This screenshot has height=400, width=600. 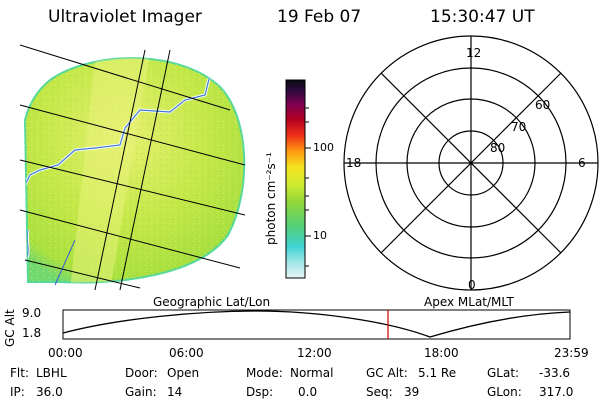 I want to click on gc-alt-axis-label: GC Alt, so click(x=10, y=328).